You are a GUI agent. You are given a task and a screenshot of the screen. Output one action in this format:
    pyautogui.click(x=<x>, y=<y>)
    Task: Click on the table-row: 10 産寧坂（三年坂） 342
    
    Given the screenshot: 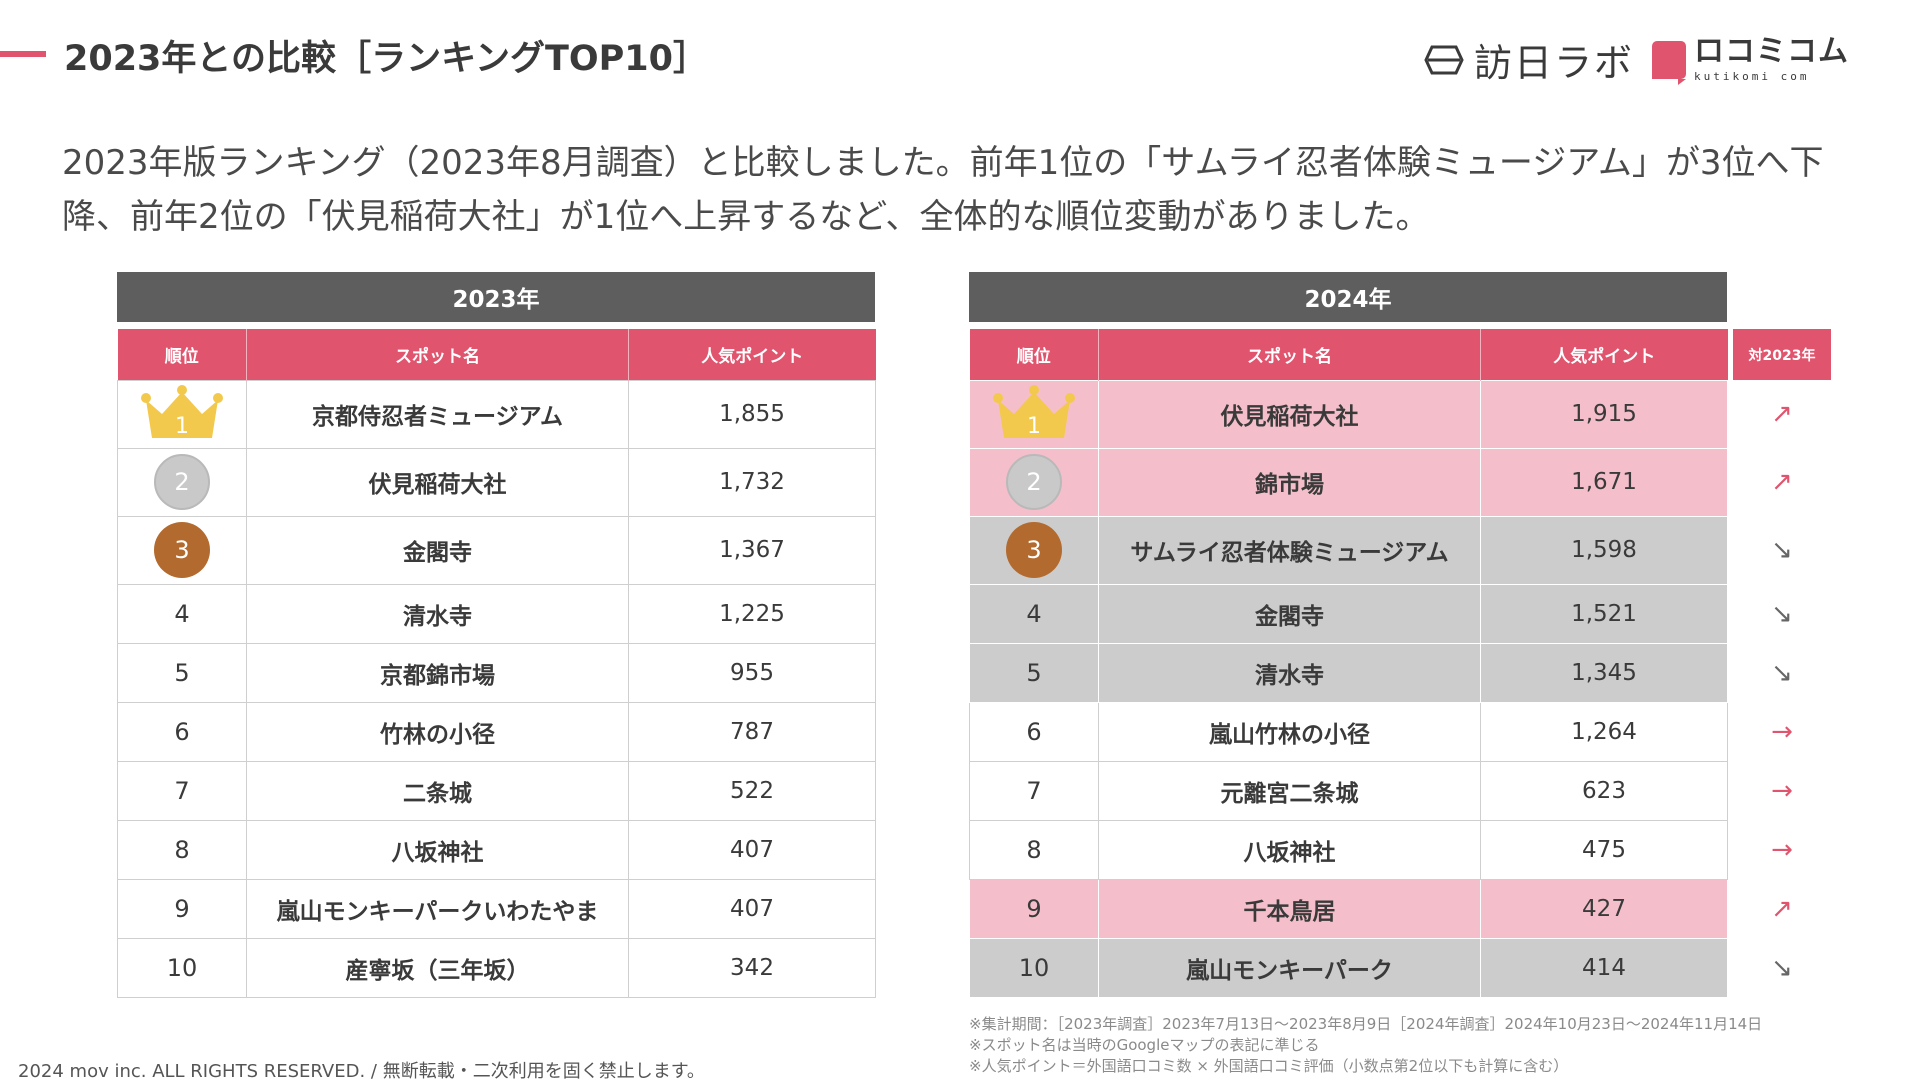 What is the action you would take?
    pyautogui.click(x=496, y=967)
    